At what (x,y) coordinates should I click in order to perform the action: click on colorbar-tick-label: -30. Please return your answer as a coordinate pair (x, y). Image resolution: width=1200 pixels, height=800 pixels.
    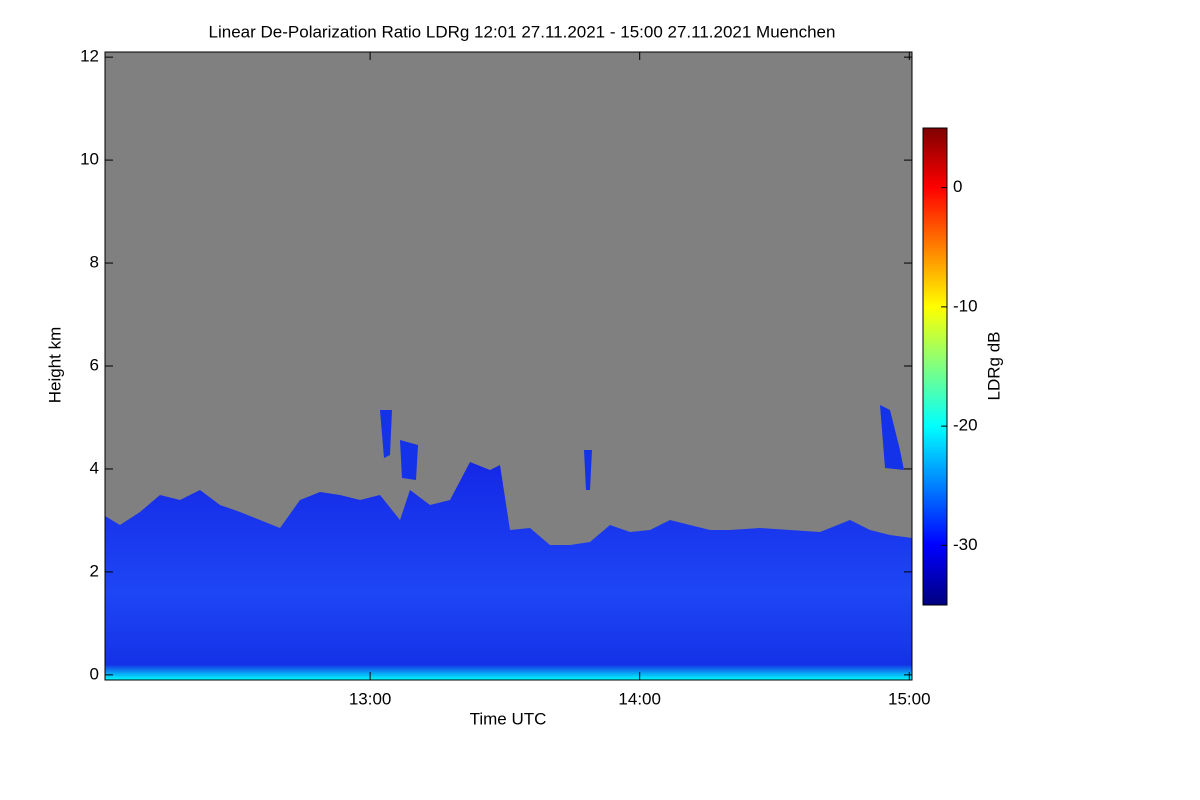
    Looking at the image, I should click on (965, 544).